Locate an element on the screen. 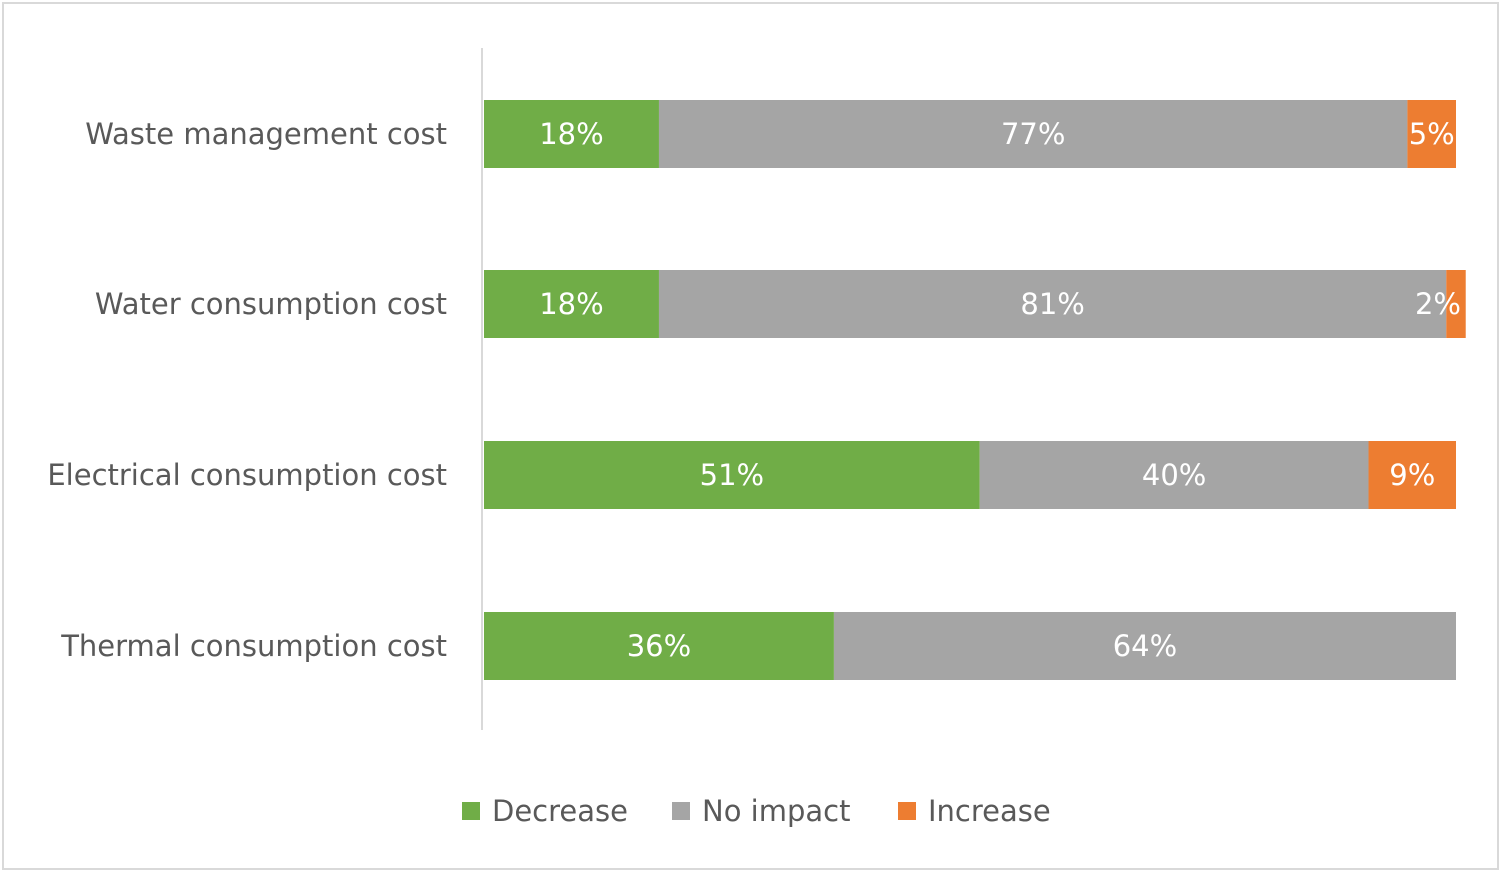  data-label-decrease-waste-management-cost: 18% is located at coordinates (571, 134).